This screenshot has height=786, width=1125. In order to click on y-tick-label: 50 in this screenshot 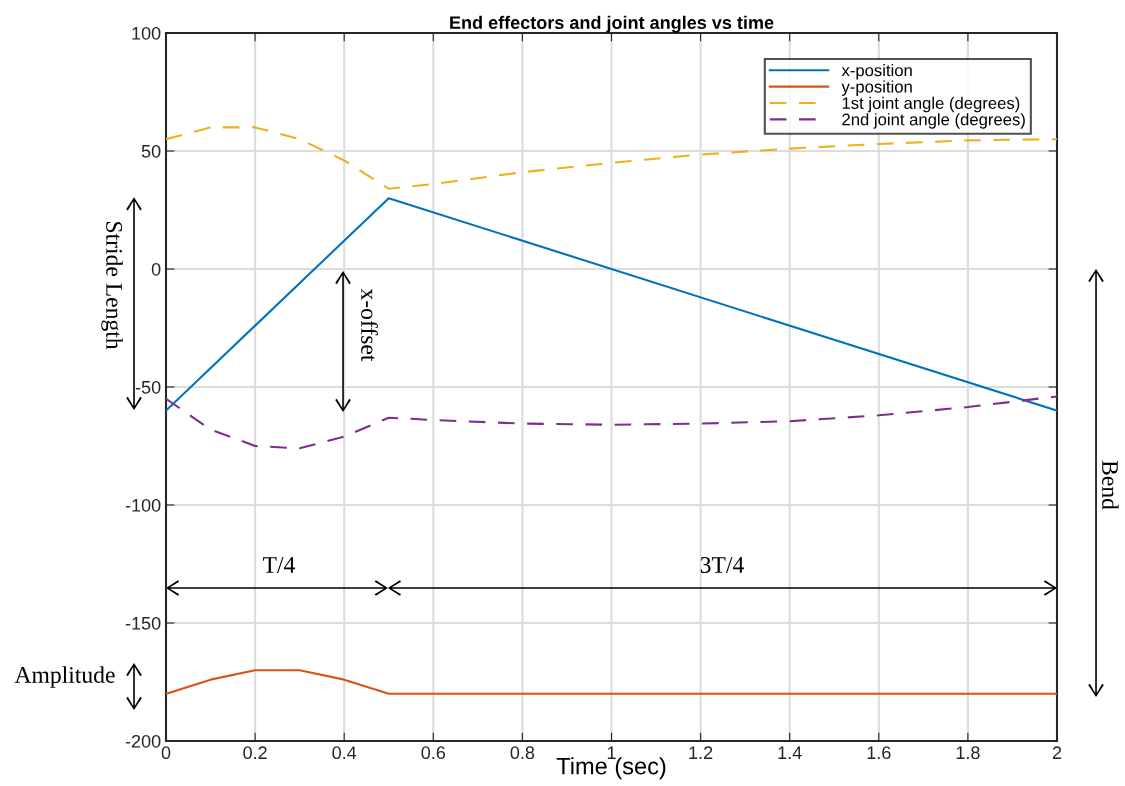, I will do `click(151, 151)`.